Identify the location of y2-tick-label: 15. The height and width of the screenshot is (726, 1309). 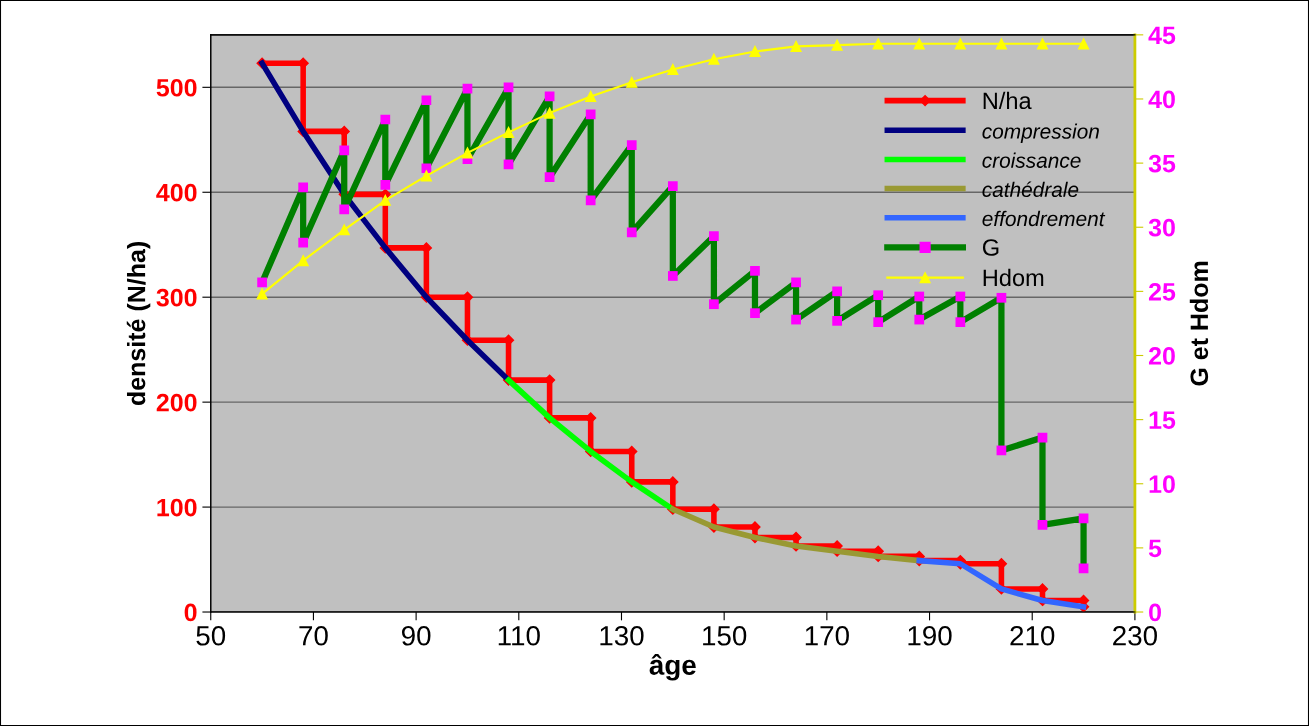
(1162, 420).